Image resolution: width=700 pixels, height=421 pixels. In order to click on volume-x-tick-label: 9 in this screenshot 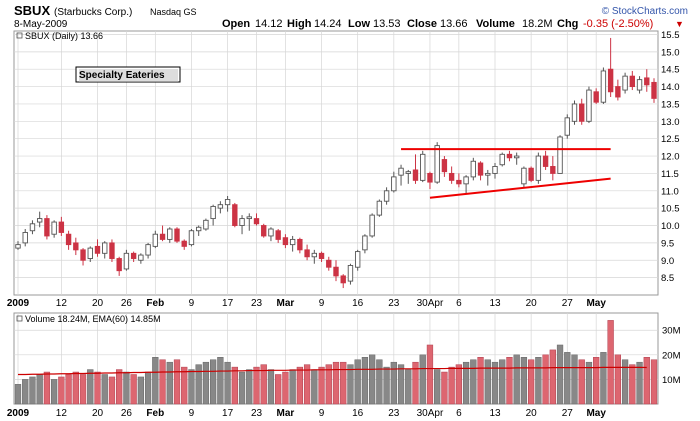, I will do `click(192, 413)`.